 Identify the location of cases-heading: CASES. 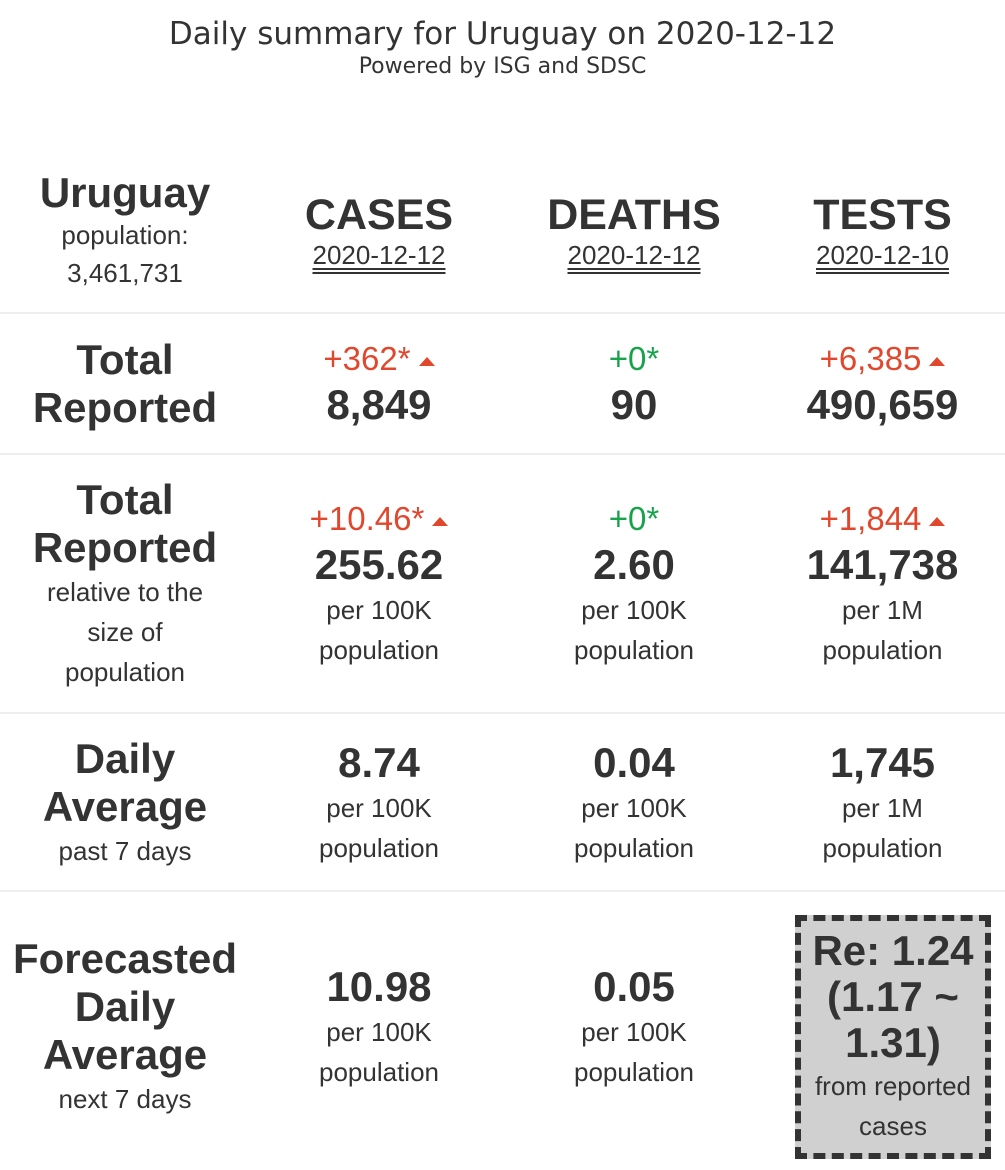
(379, 215).